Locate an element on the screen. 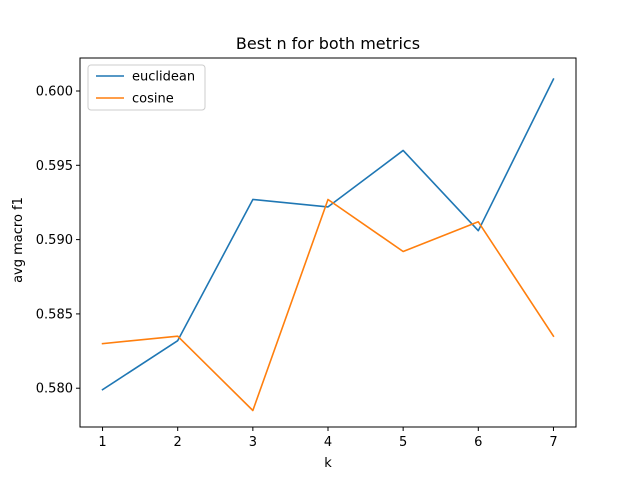 The width and height of the screenshot is (640, 480). x-tick-label: 7 is located at coordinates (553, 442).